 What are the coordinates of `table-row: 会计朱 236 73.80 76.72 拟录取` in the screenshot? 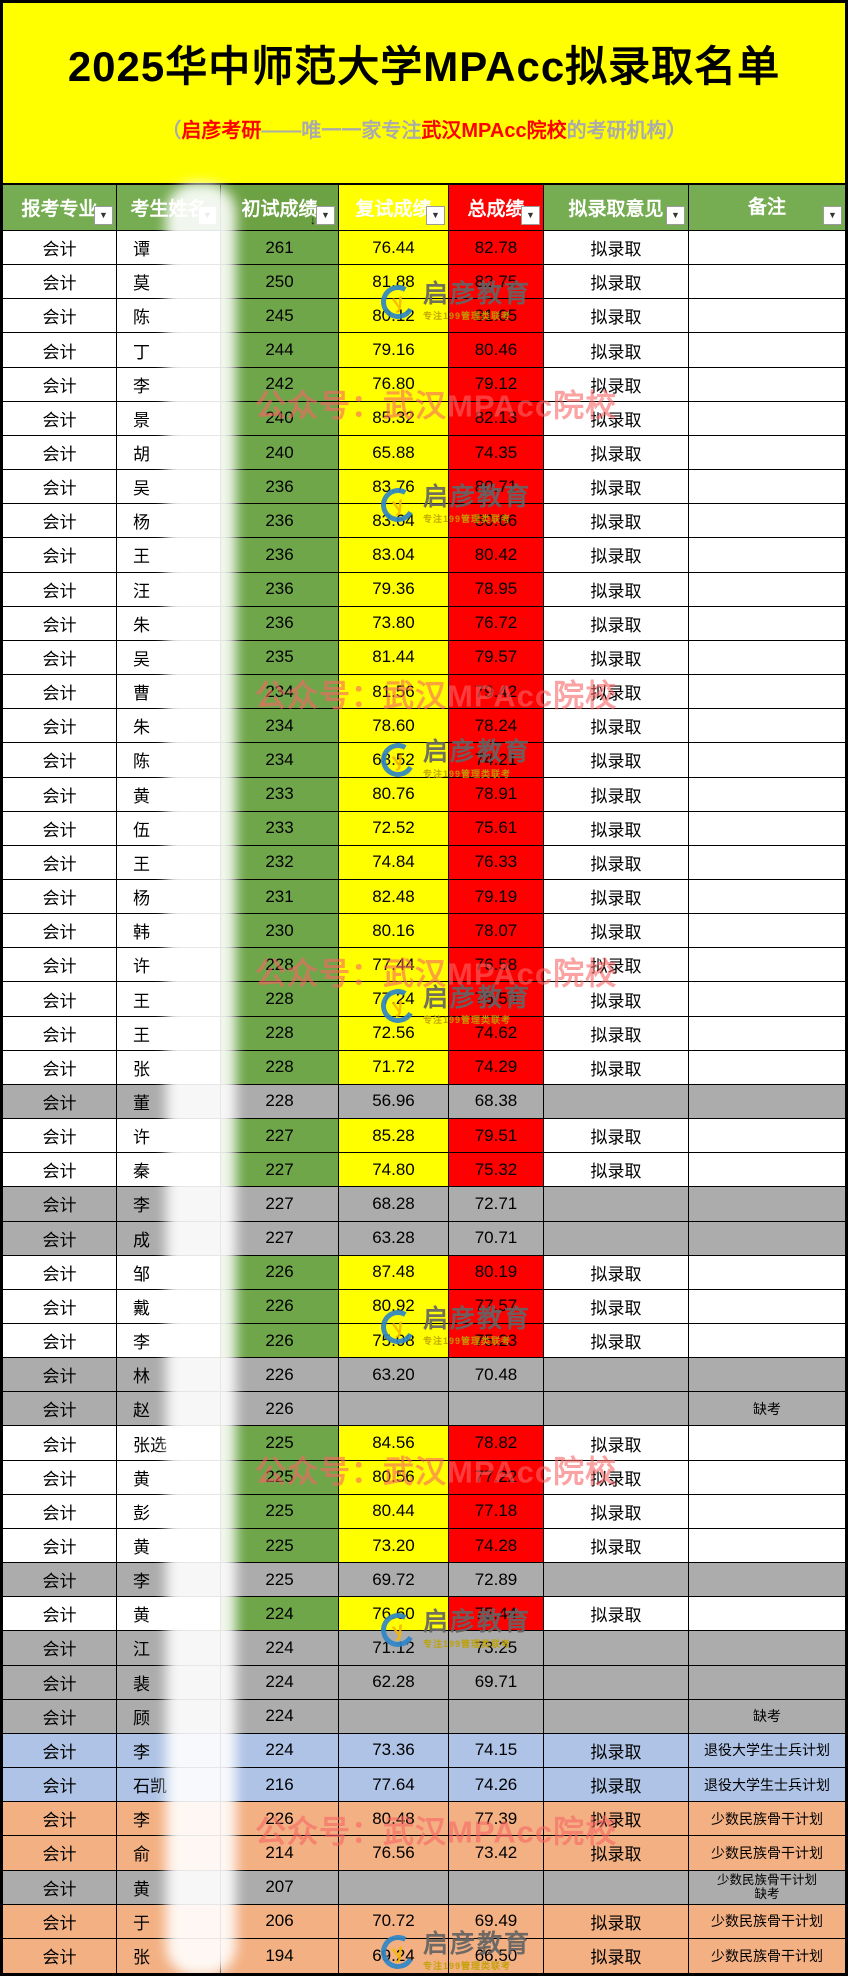 It's located at (424, 623).